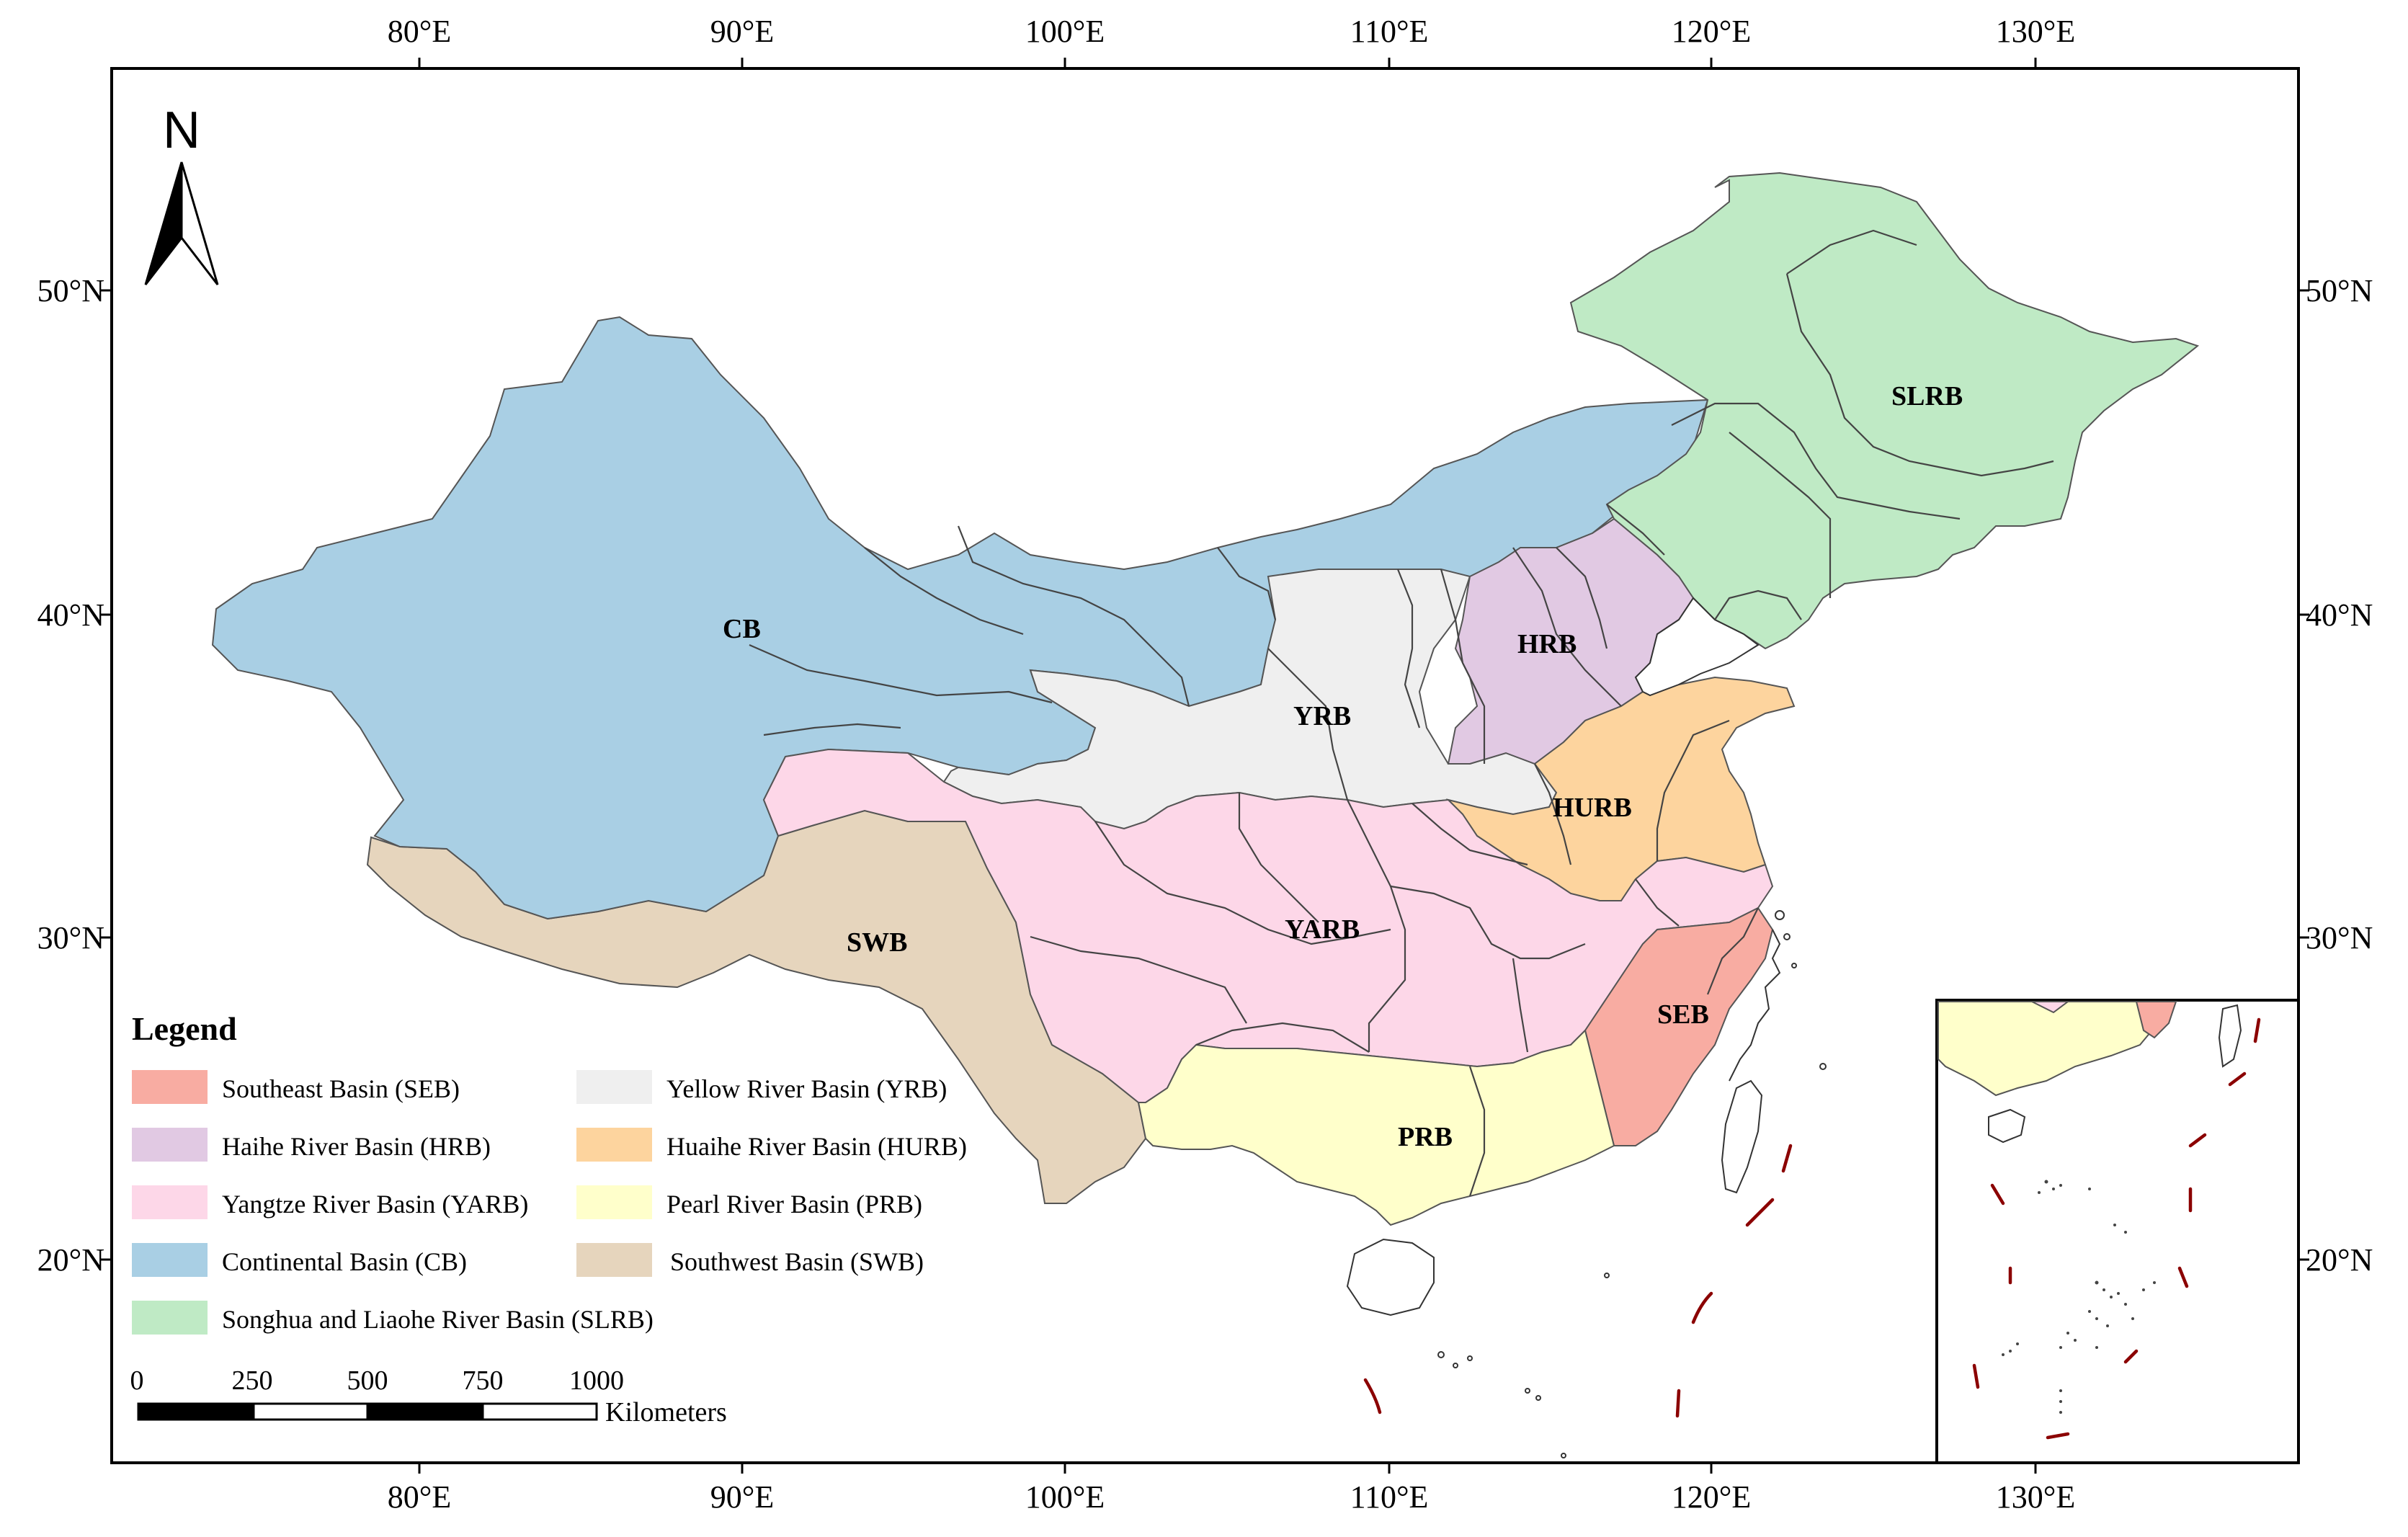  I want to click on top-lon-label: 110°E, so click(1389, 31).